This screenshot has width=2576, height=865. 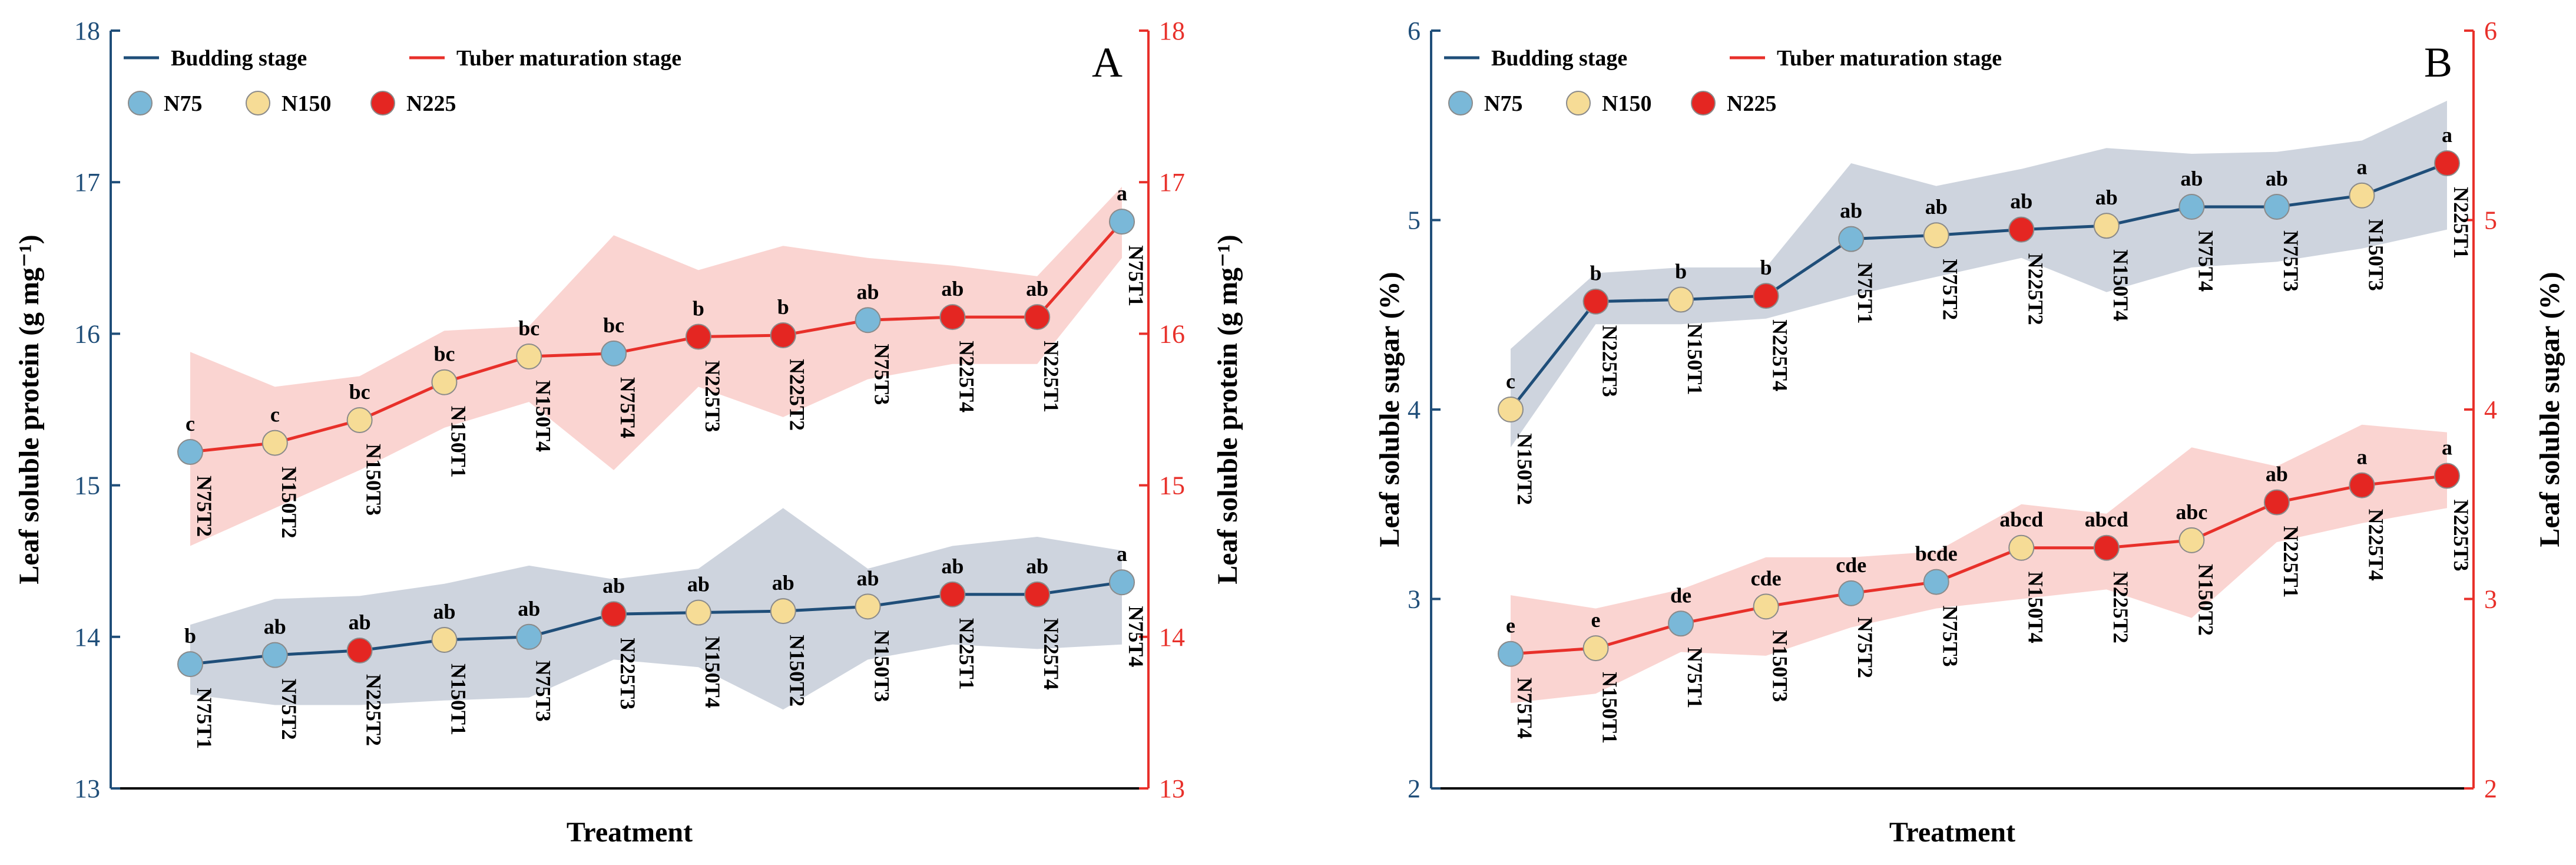 I want to click on left-tick-label: 4, so click(x=1414, y=409).